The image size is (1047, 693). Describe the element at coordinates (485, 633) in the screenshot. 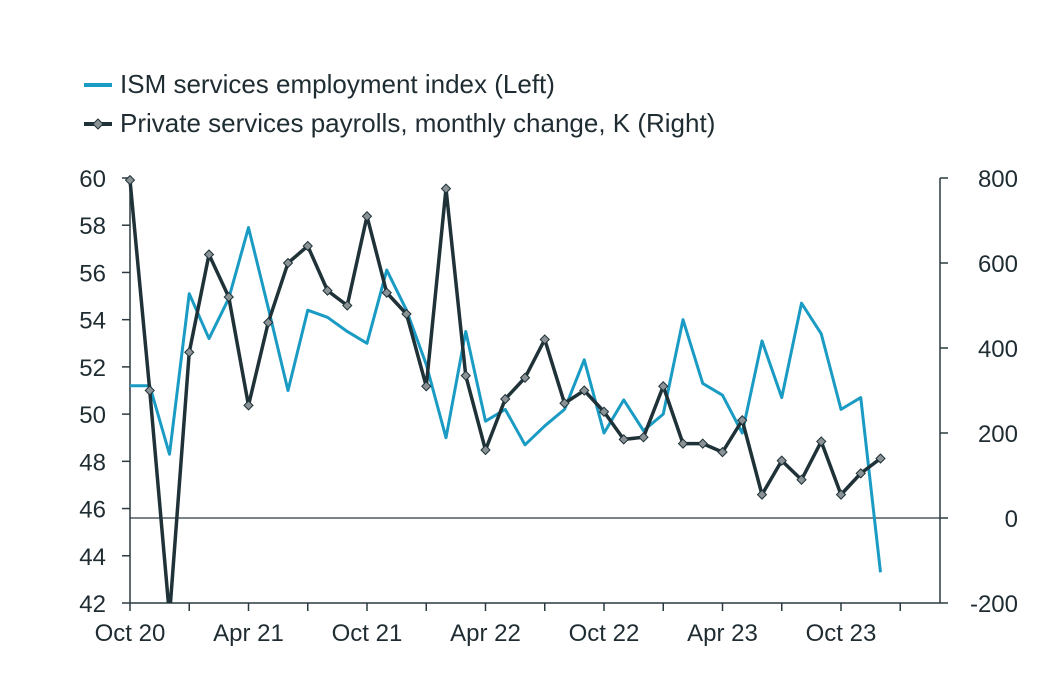

I see `x-tick-label: Apr 22` at that location.